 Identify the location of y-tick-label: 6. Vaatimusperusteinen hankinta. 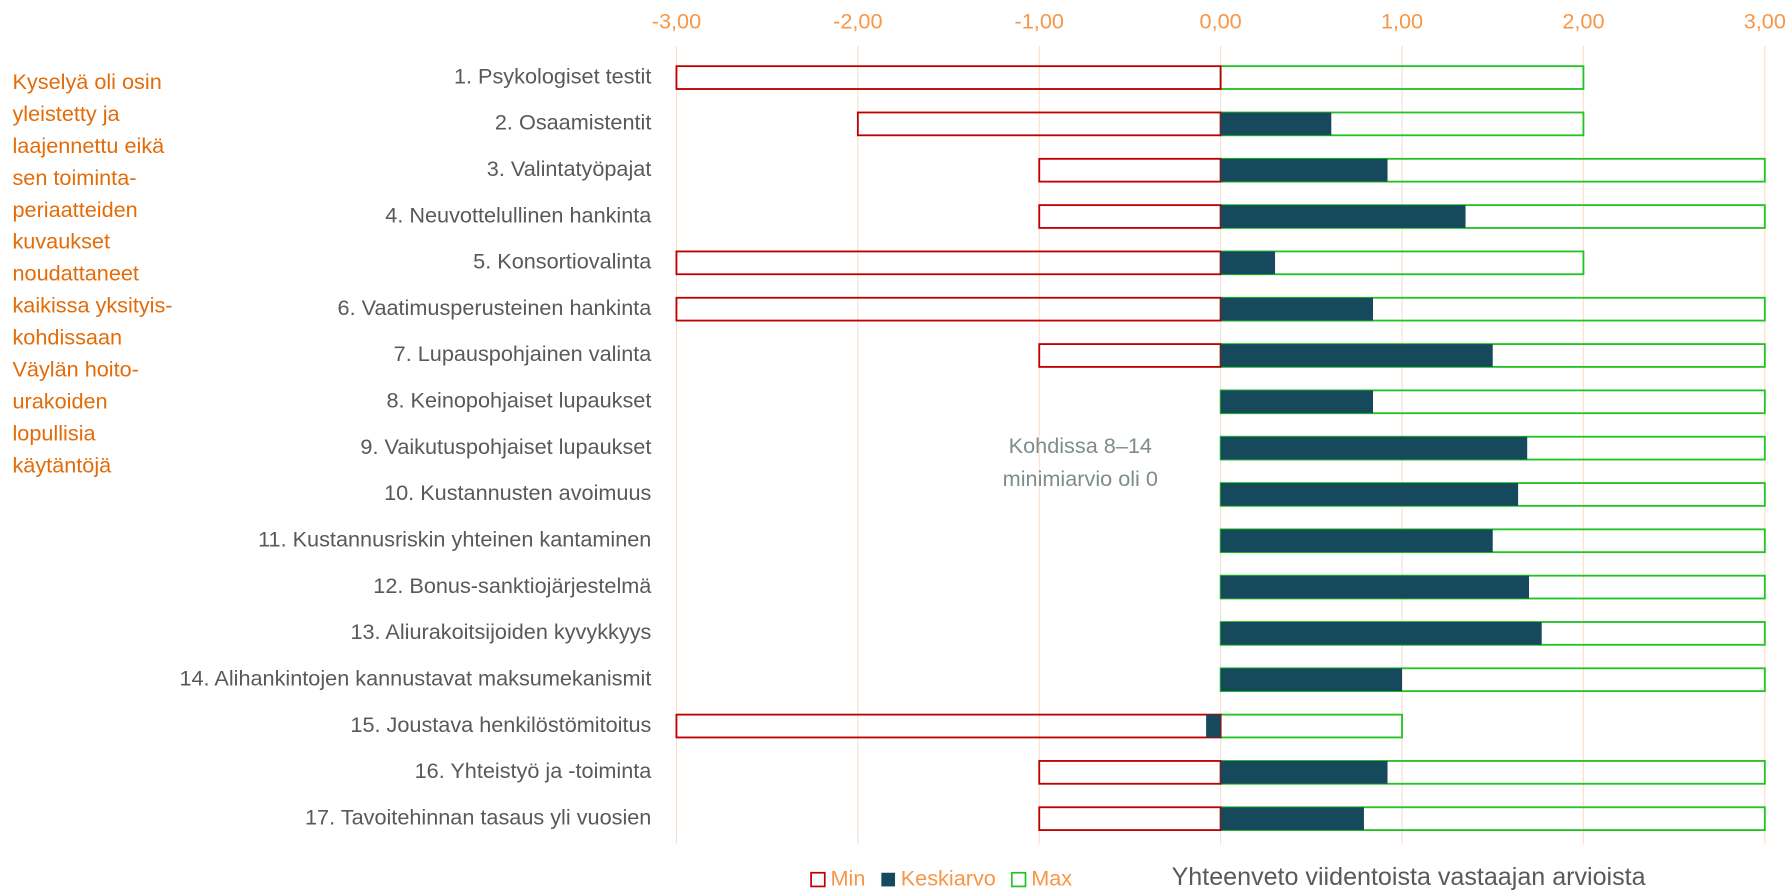
(495, 307).